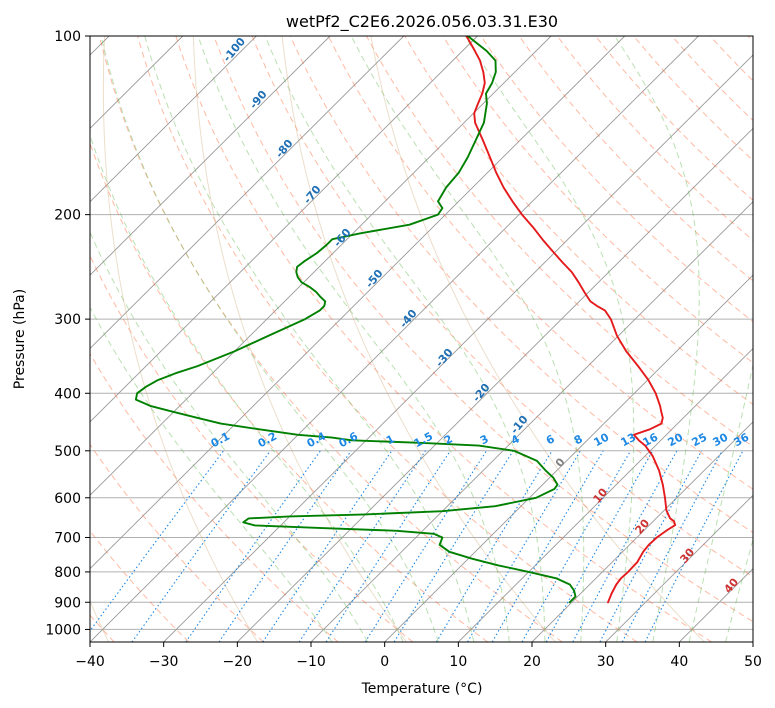 This screenshot has width=775, height=708. What do you see at coordinates (67, 573) in the screenshot?
I see `y-tick-label: 800` at bounding box center [67, 573].